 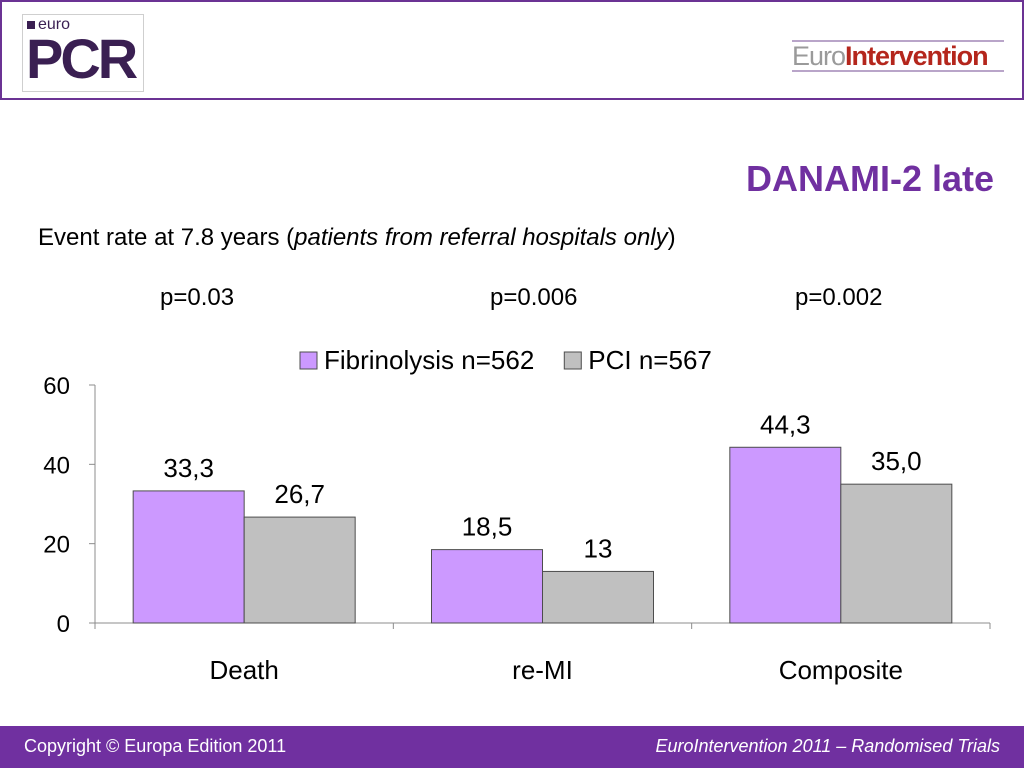 What do you see at coordinates (155, 746) in the screenshot?
I see `footer-copyright: Copyright © Europa Edition 2011` at bounding box center [155, 746].